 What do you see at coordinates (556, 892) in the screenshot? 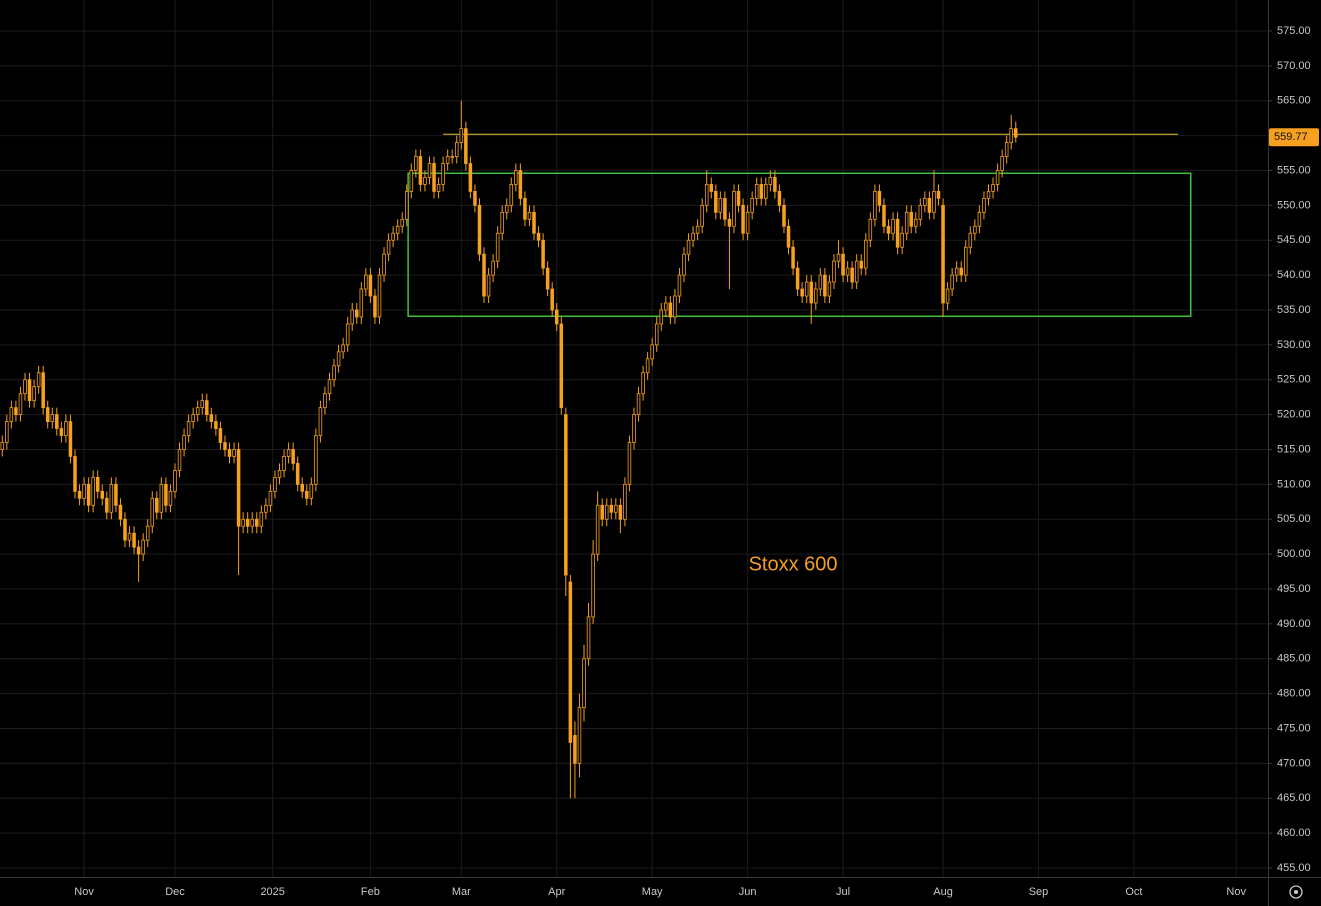
I see `x-tick-label: Apr` at bounding box center [556, 892].